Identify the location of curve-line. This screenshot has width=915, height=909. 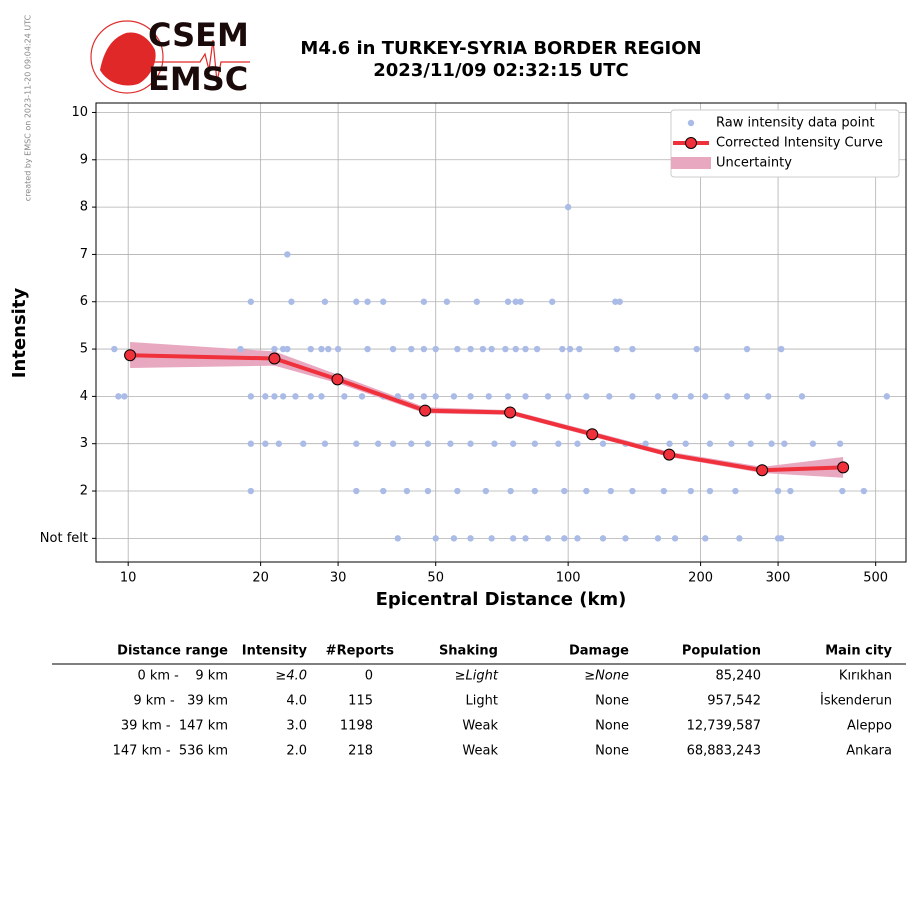
(487, 413).